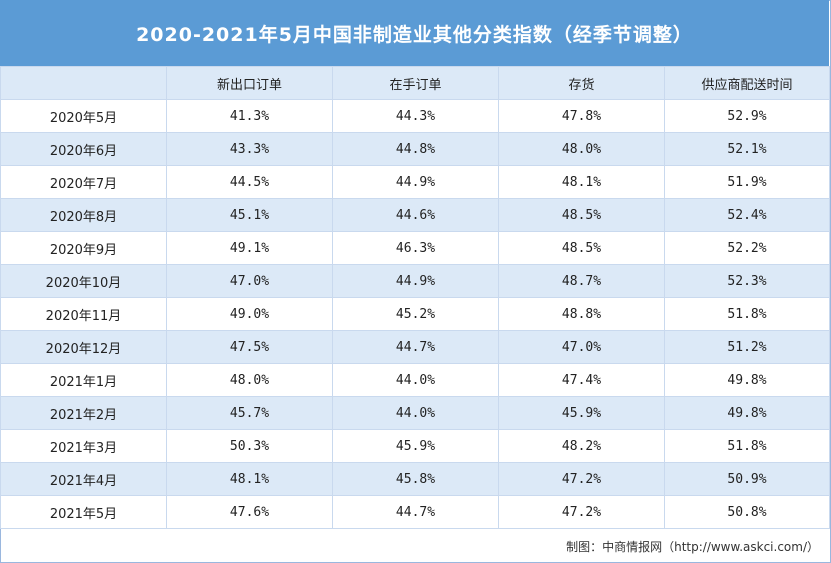  Describe the element at coordinates (581, 446) in the screenshot. I see `value-cell: 48.2%` at that location.